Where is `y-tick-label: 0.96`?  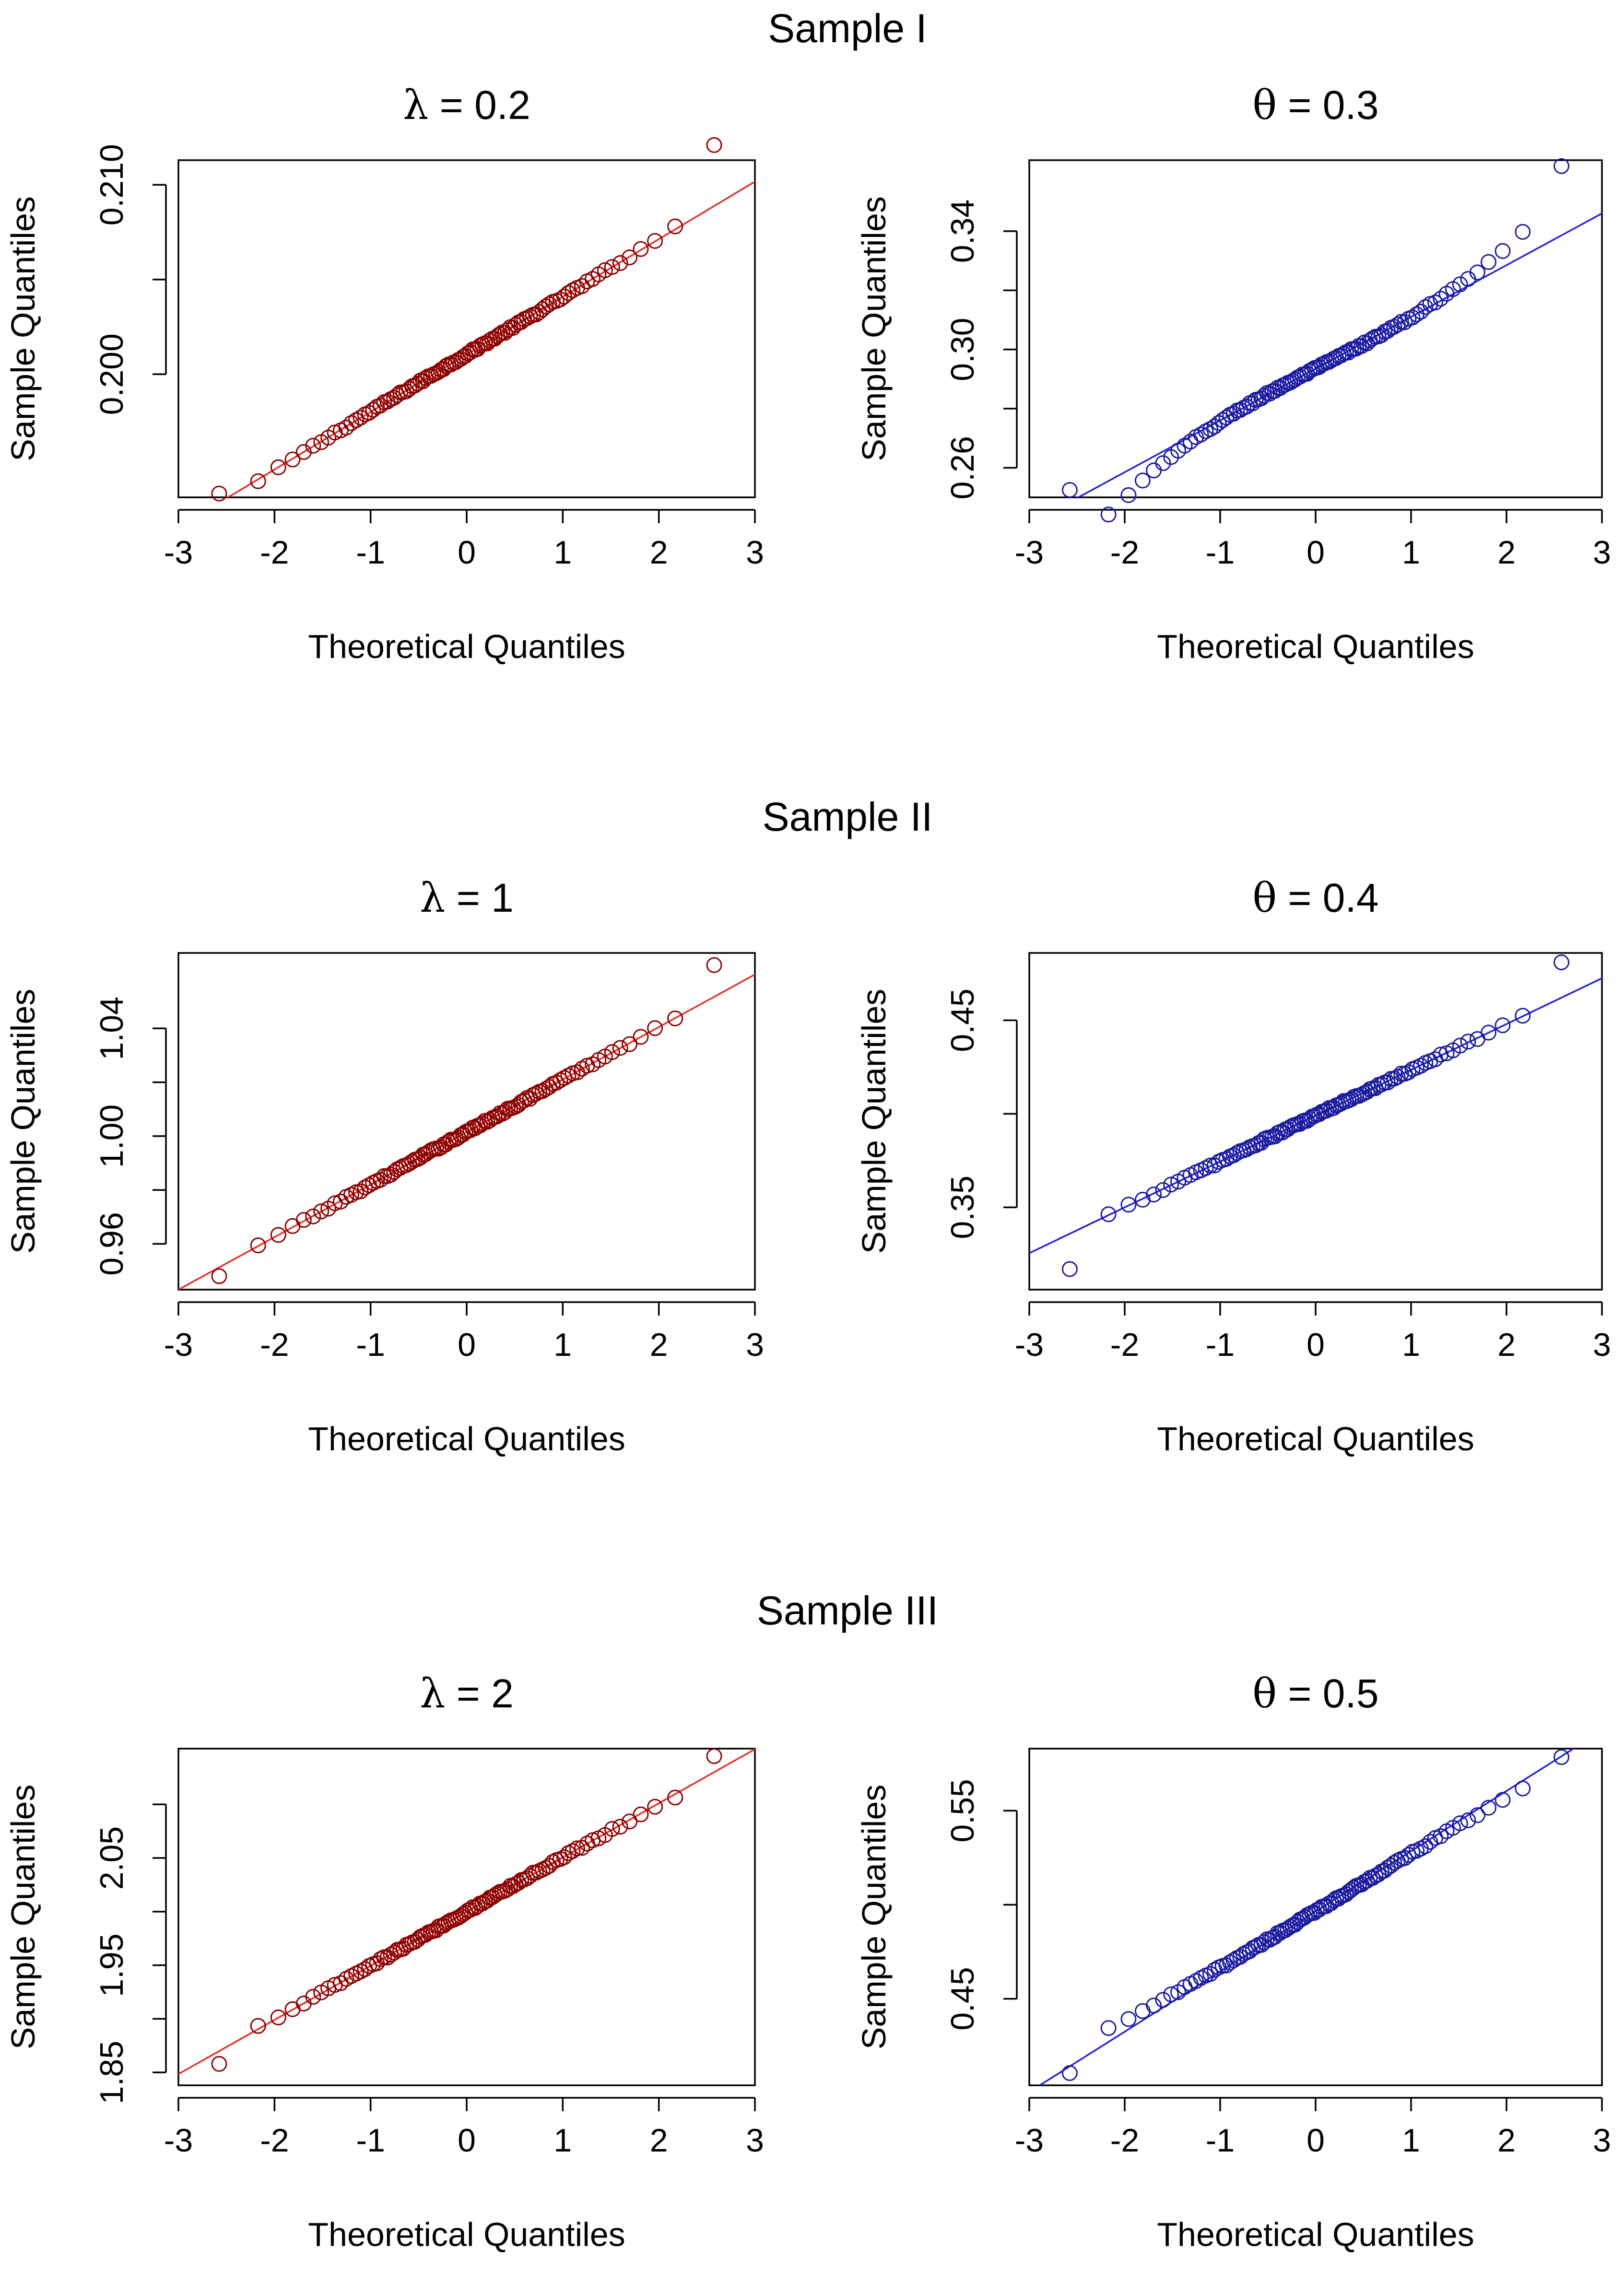
y-tick-label: 0.96 is located at coordinates (112, 1243).